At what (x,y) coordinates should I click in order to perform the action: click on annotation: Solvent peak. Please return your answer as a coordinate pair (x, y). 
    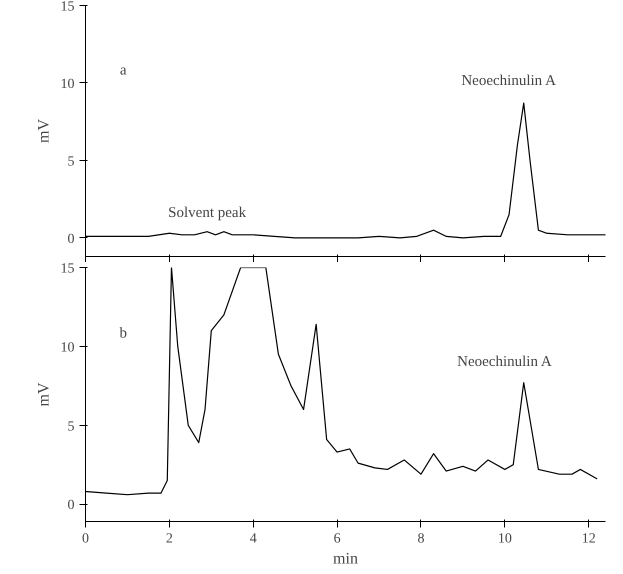
    Looking at the image, I should click on (207, 212).